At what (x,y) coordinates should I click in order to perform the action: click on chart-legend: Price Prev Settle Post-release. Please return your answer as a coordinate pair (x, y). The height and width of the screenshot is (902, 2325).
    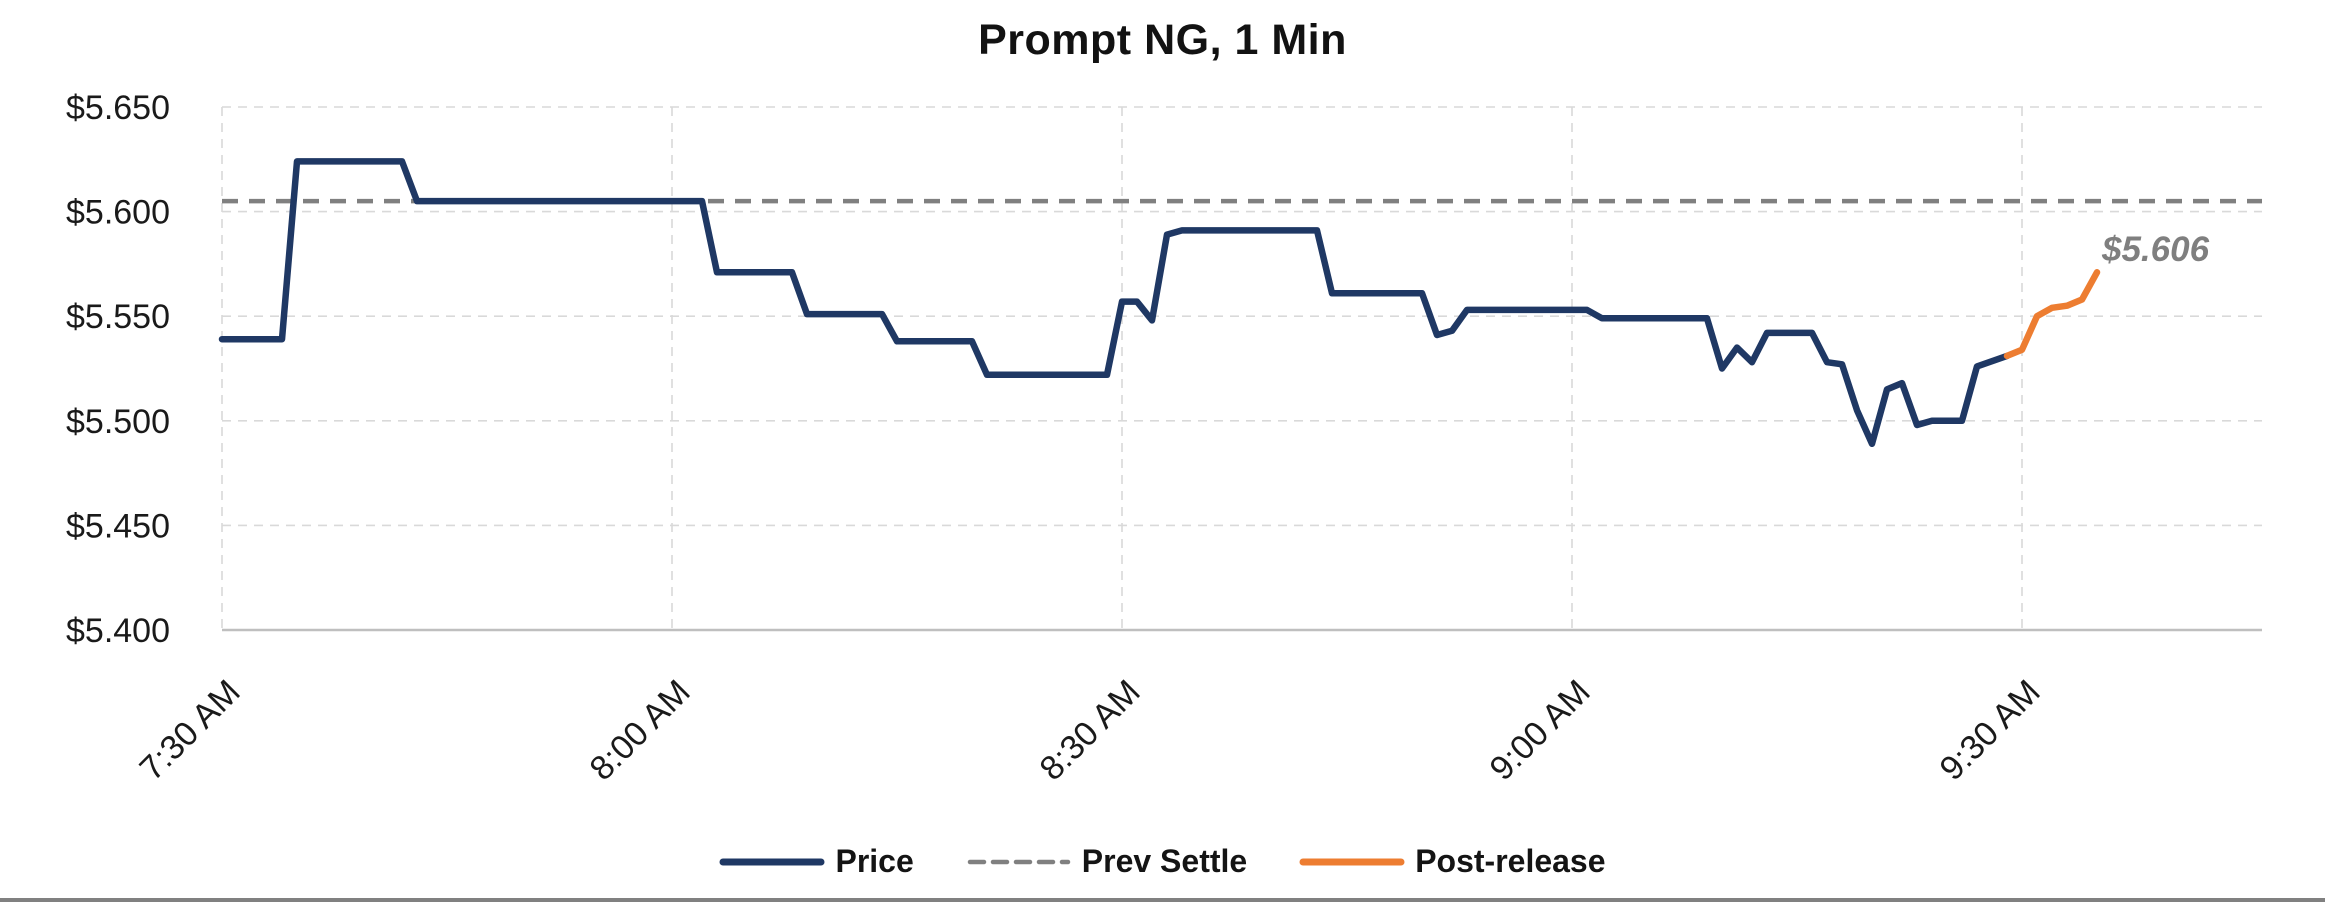
    Looking at the image, I should click on (1162, 861).